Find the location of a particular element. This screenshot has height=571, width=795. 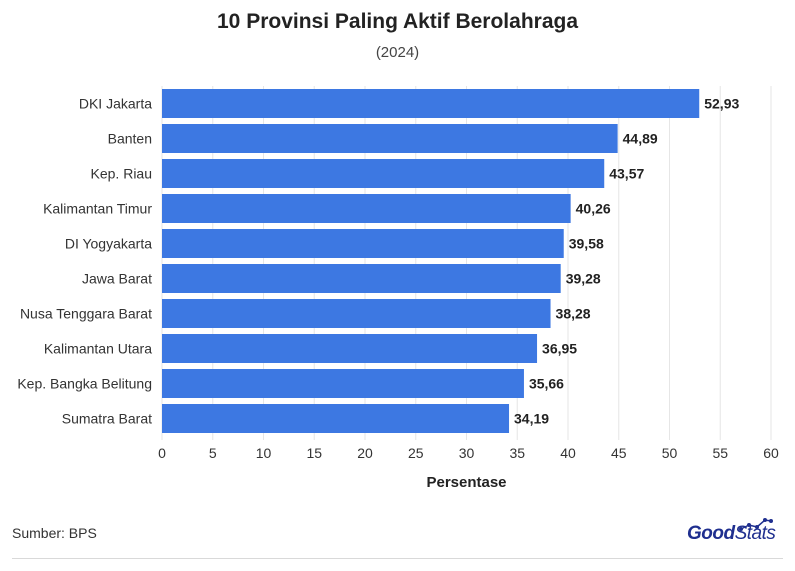

data-label: 35,66 is located at coordinates (546, 384).